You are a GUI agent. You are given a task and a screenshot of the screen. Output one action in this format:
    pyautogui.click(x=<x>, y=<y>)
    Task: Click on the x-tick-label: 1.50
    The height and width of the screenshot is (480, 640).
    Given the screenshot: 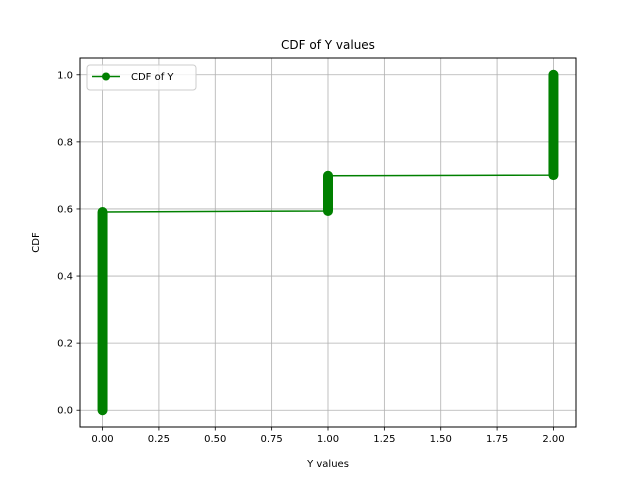 What is the action you would take?
    pyautogui.click(x=441, y=439)
    